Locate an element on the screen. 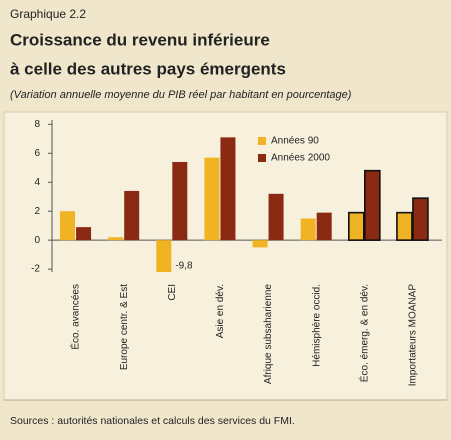 This screenshot has height=440, width=451. chart-title: à celle des autres pays émergents is located at coordinates (148, 68).